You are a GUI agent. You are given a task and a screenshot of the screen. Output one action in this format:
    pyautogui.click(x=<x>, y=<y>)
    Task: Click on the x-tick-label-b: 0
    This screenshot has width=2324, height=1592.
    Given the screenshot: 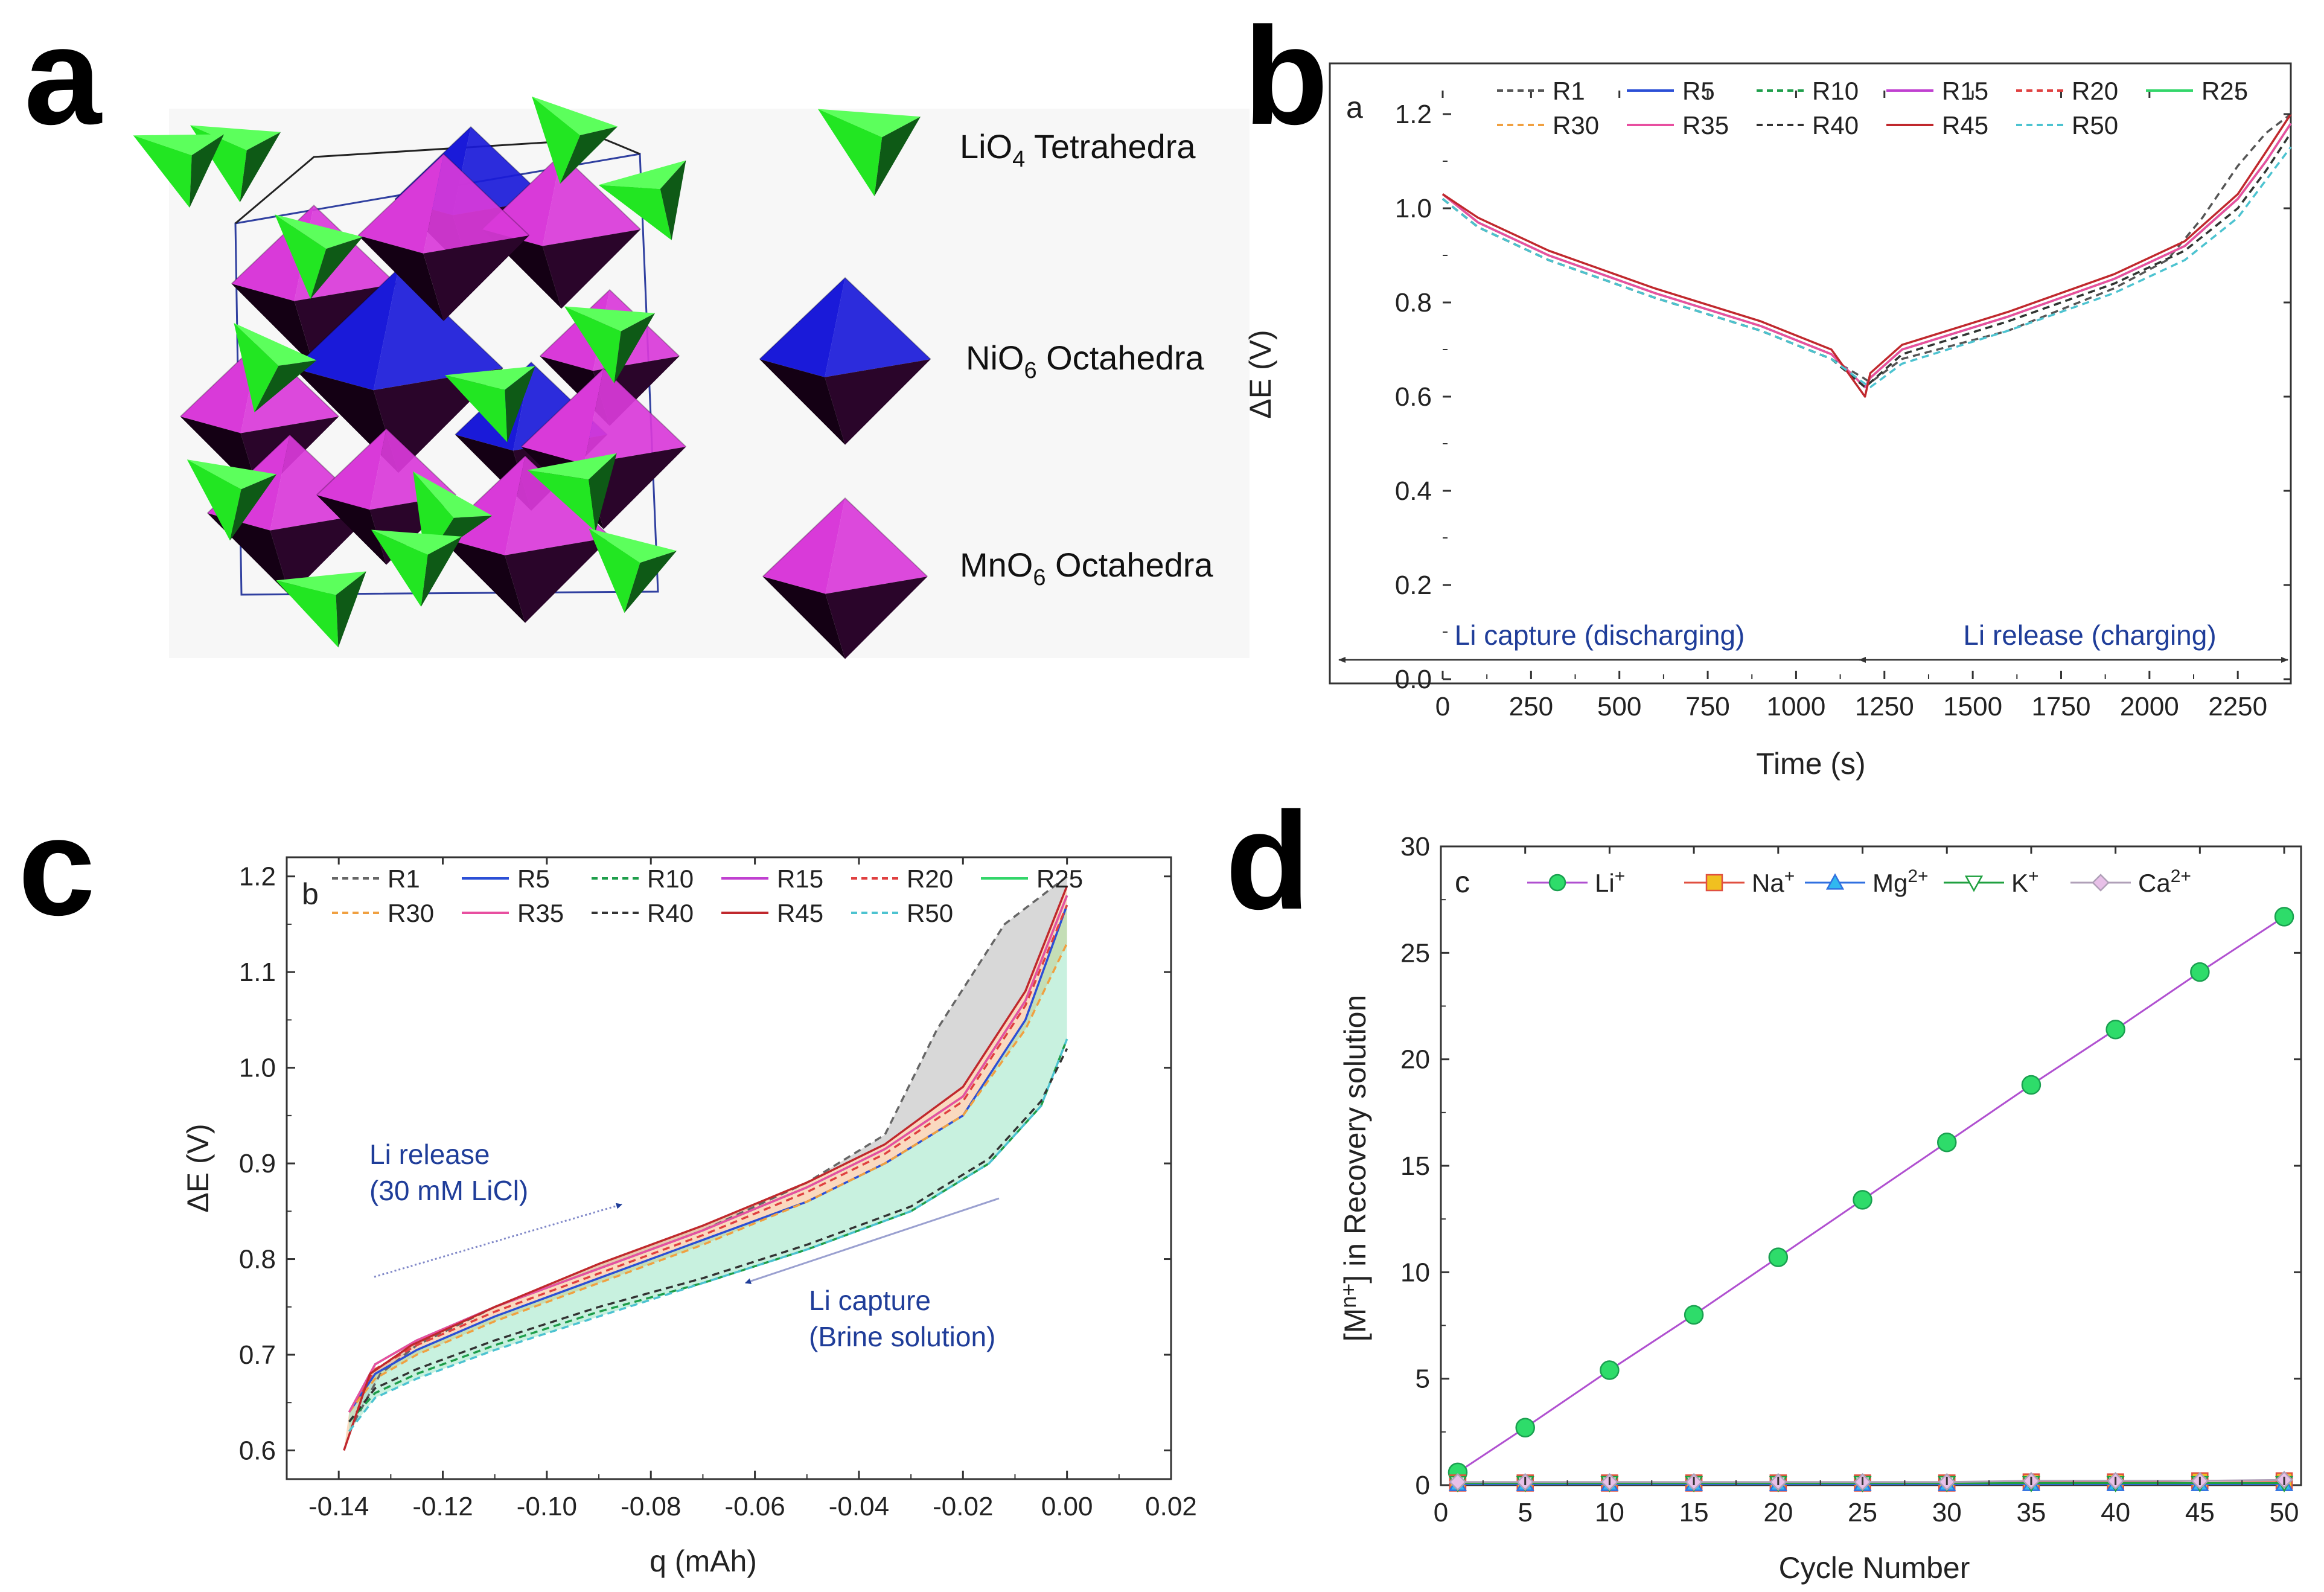 What is the action you would take?
    pyautogui.click(x=1442, y=706)
    